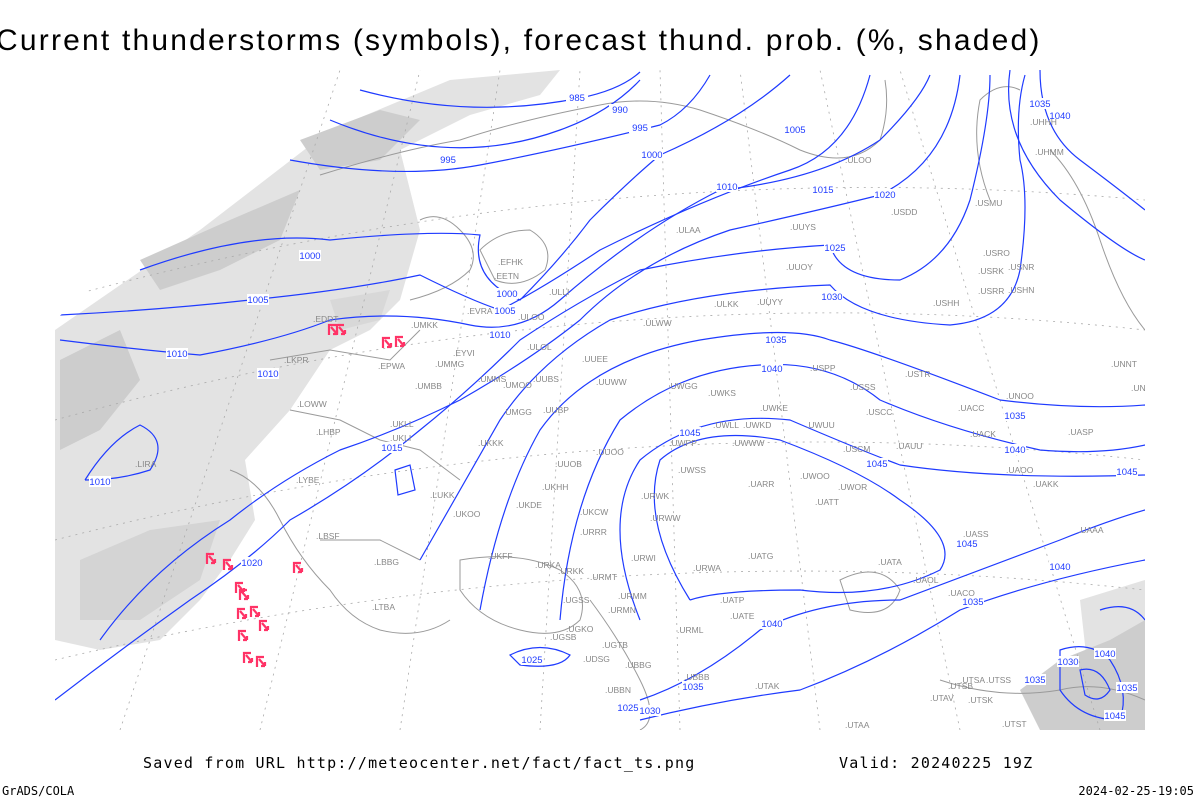 This screenshot has width=1200, height=800. What do you see at coordinates (820, 425) in the screenshot?
I see `station-label: .UWUU` at bounding box center [820, 425].